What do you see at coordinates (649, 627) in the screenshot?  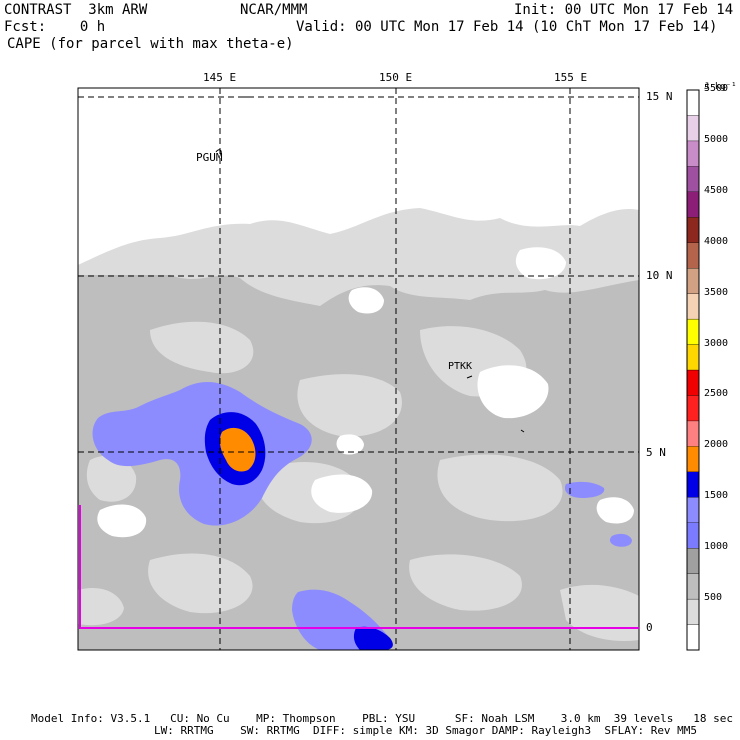 I see `lat-label-0: 0` at bounding box center [649, 627].